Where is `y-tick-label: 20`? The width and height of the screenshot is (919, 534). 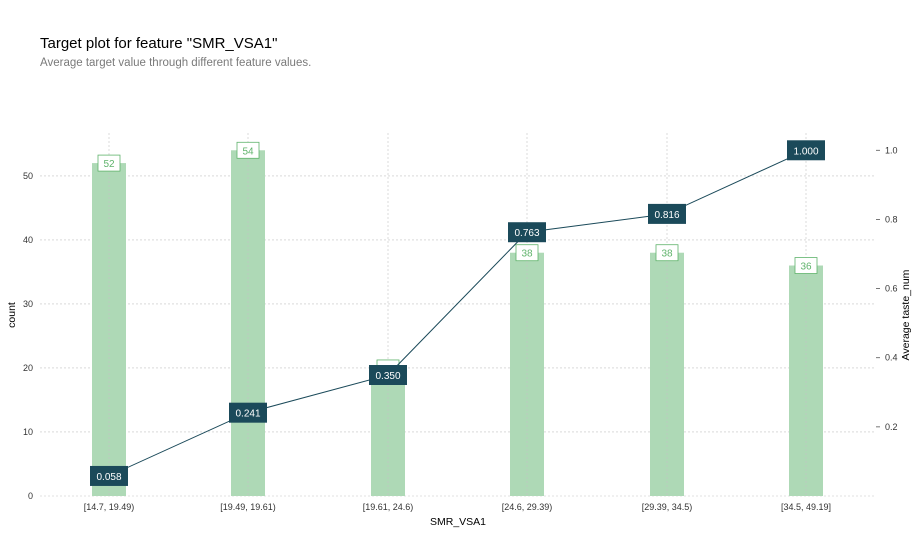 y-tick-label: 20 is located at coordinates (28, 368).